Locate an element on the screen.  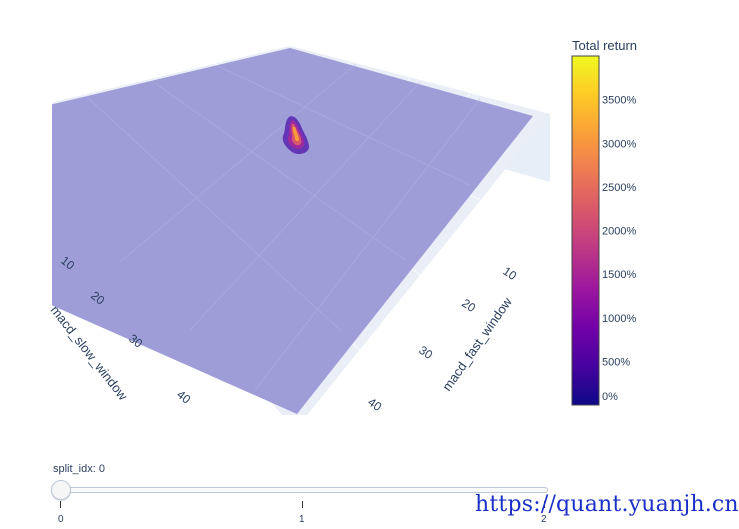
x-axis-title: macd_fast_window is located at coordinates (477, 344).